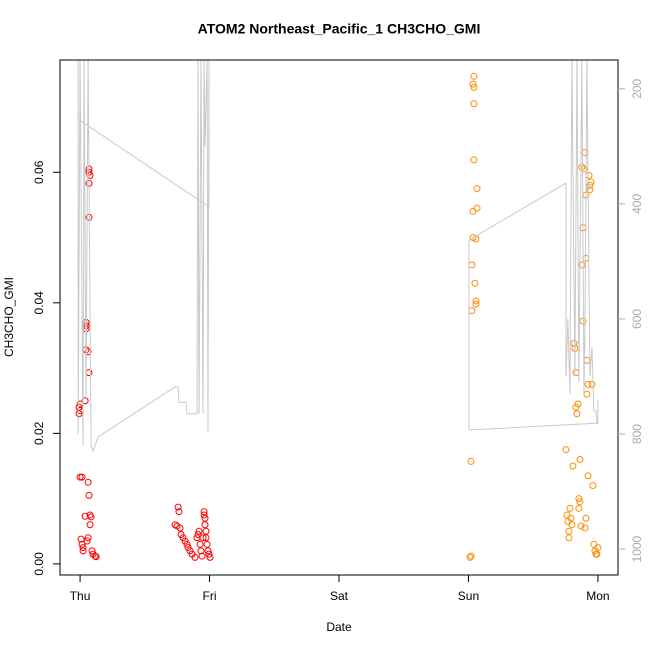 The image size is (650, 650). I want to click on x-tick-label: Thu, so click(80, 596).